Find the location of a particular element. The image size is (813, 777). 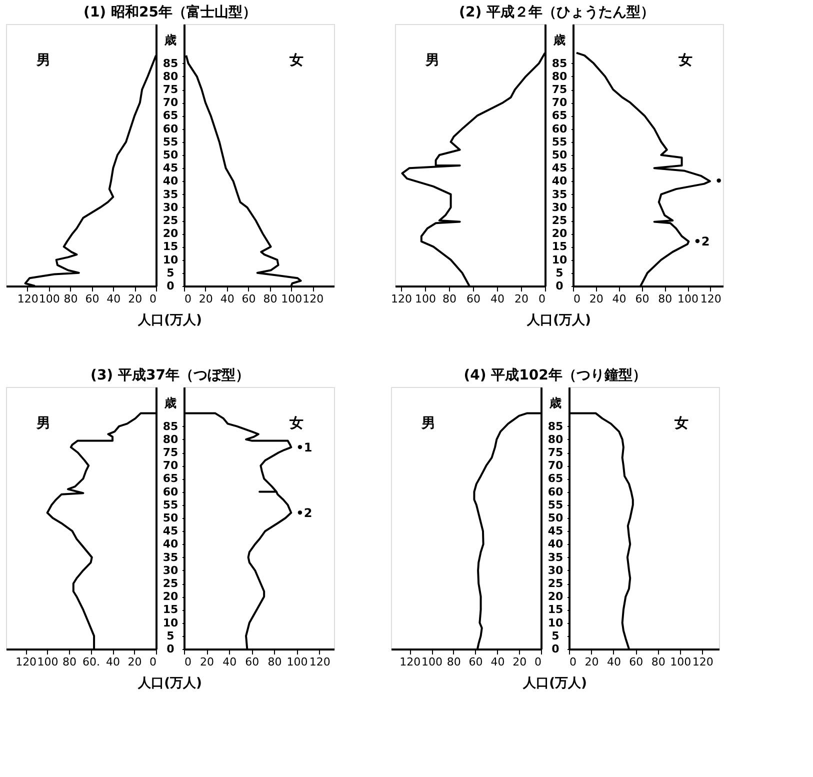

chart-title: (2) 平成２年（ひょうたん型） is located at coordinates (556, 12).